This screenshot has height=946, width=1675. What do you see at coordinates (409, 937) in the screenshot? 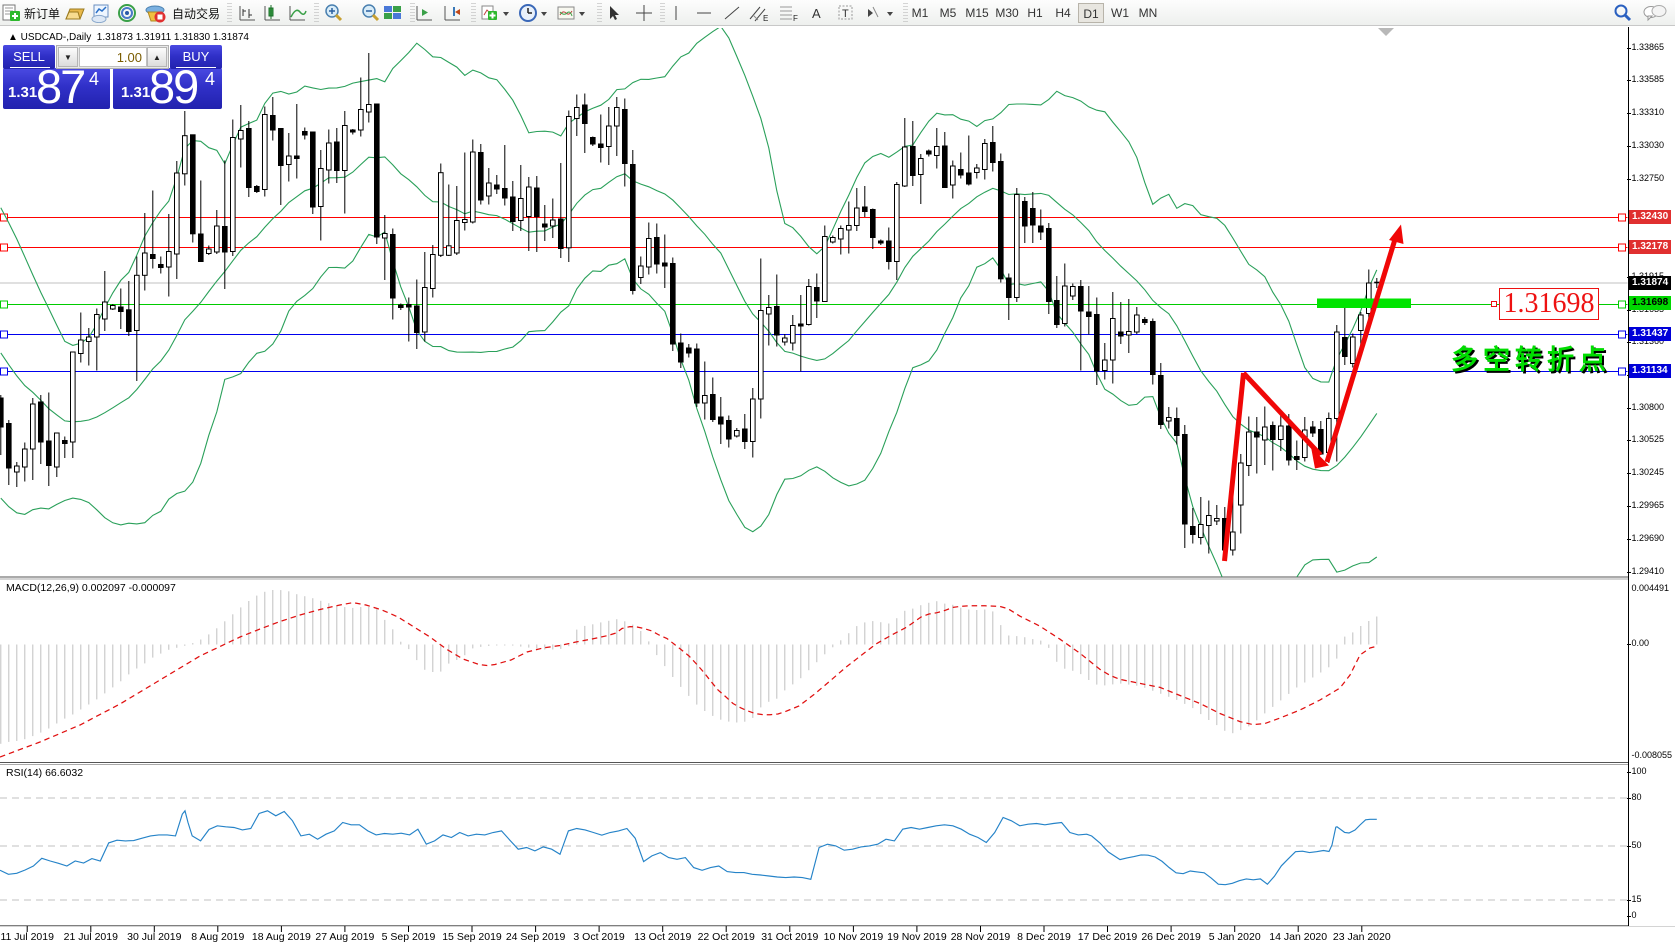
I see `svg-text: 5 Sep 2019` at bounding box center [409, 937].